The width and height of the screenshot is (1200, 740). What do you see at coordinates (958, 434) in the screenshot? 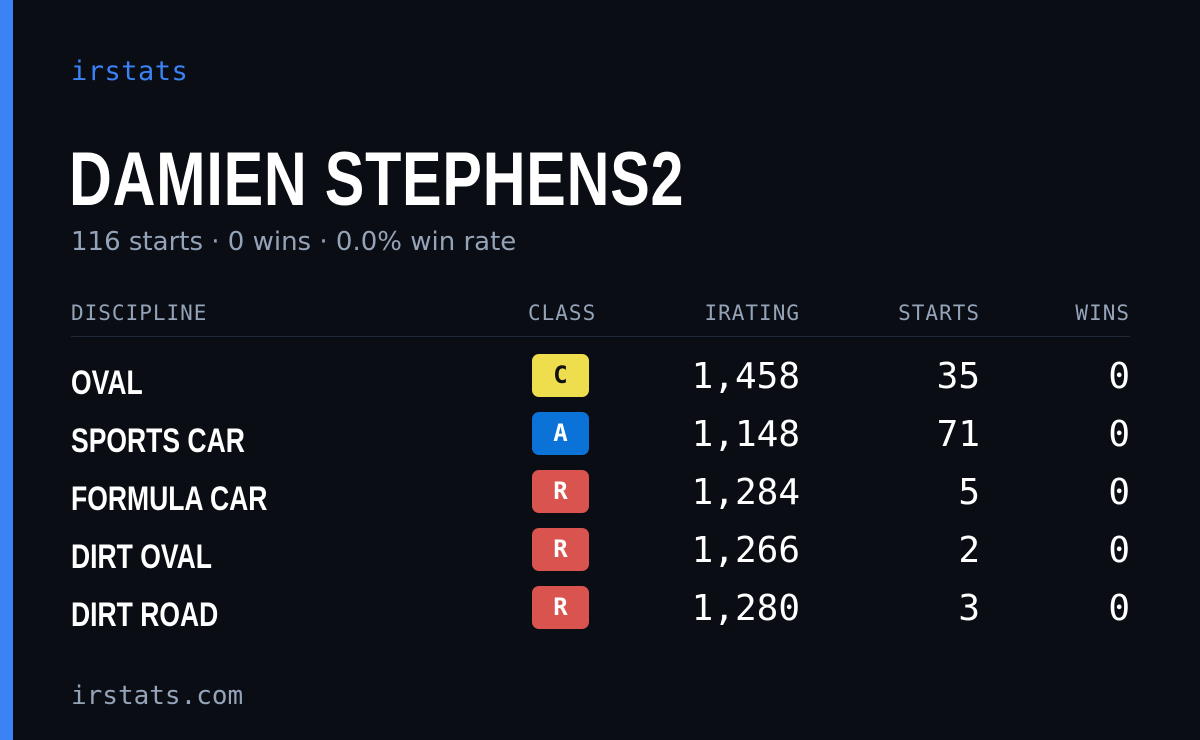
I see `starts-value: 71` at bounding box center [958, 434].